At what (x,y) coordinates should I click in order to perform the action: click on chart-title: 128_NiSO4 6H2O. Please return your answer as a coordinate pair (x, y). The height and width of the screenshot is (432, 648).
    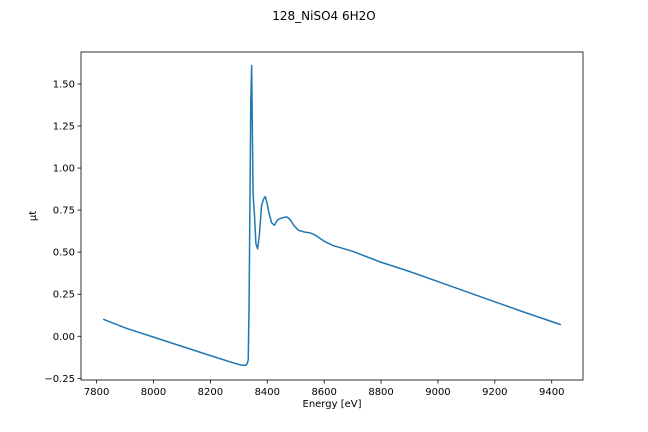
    Looking at the image, I should click on (323, 16).